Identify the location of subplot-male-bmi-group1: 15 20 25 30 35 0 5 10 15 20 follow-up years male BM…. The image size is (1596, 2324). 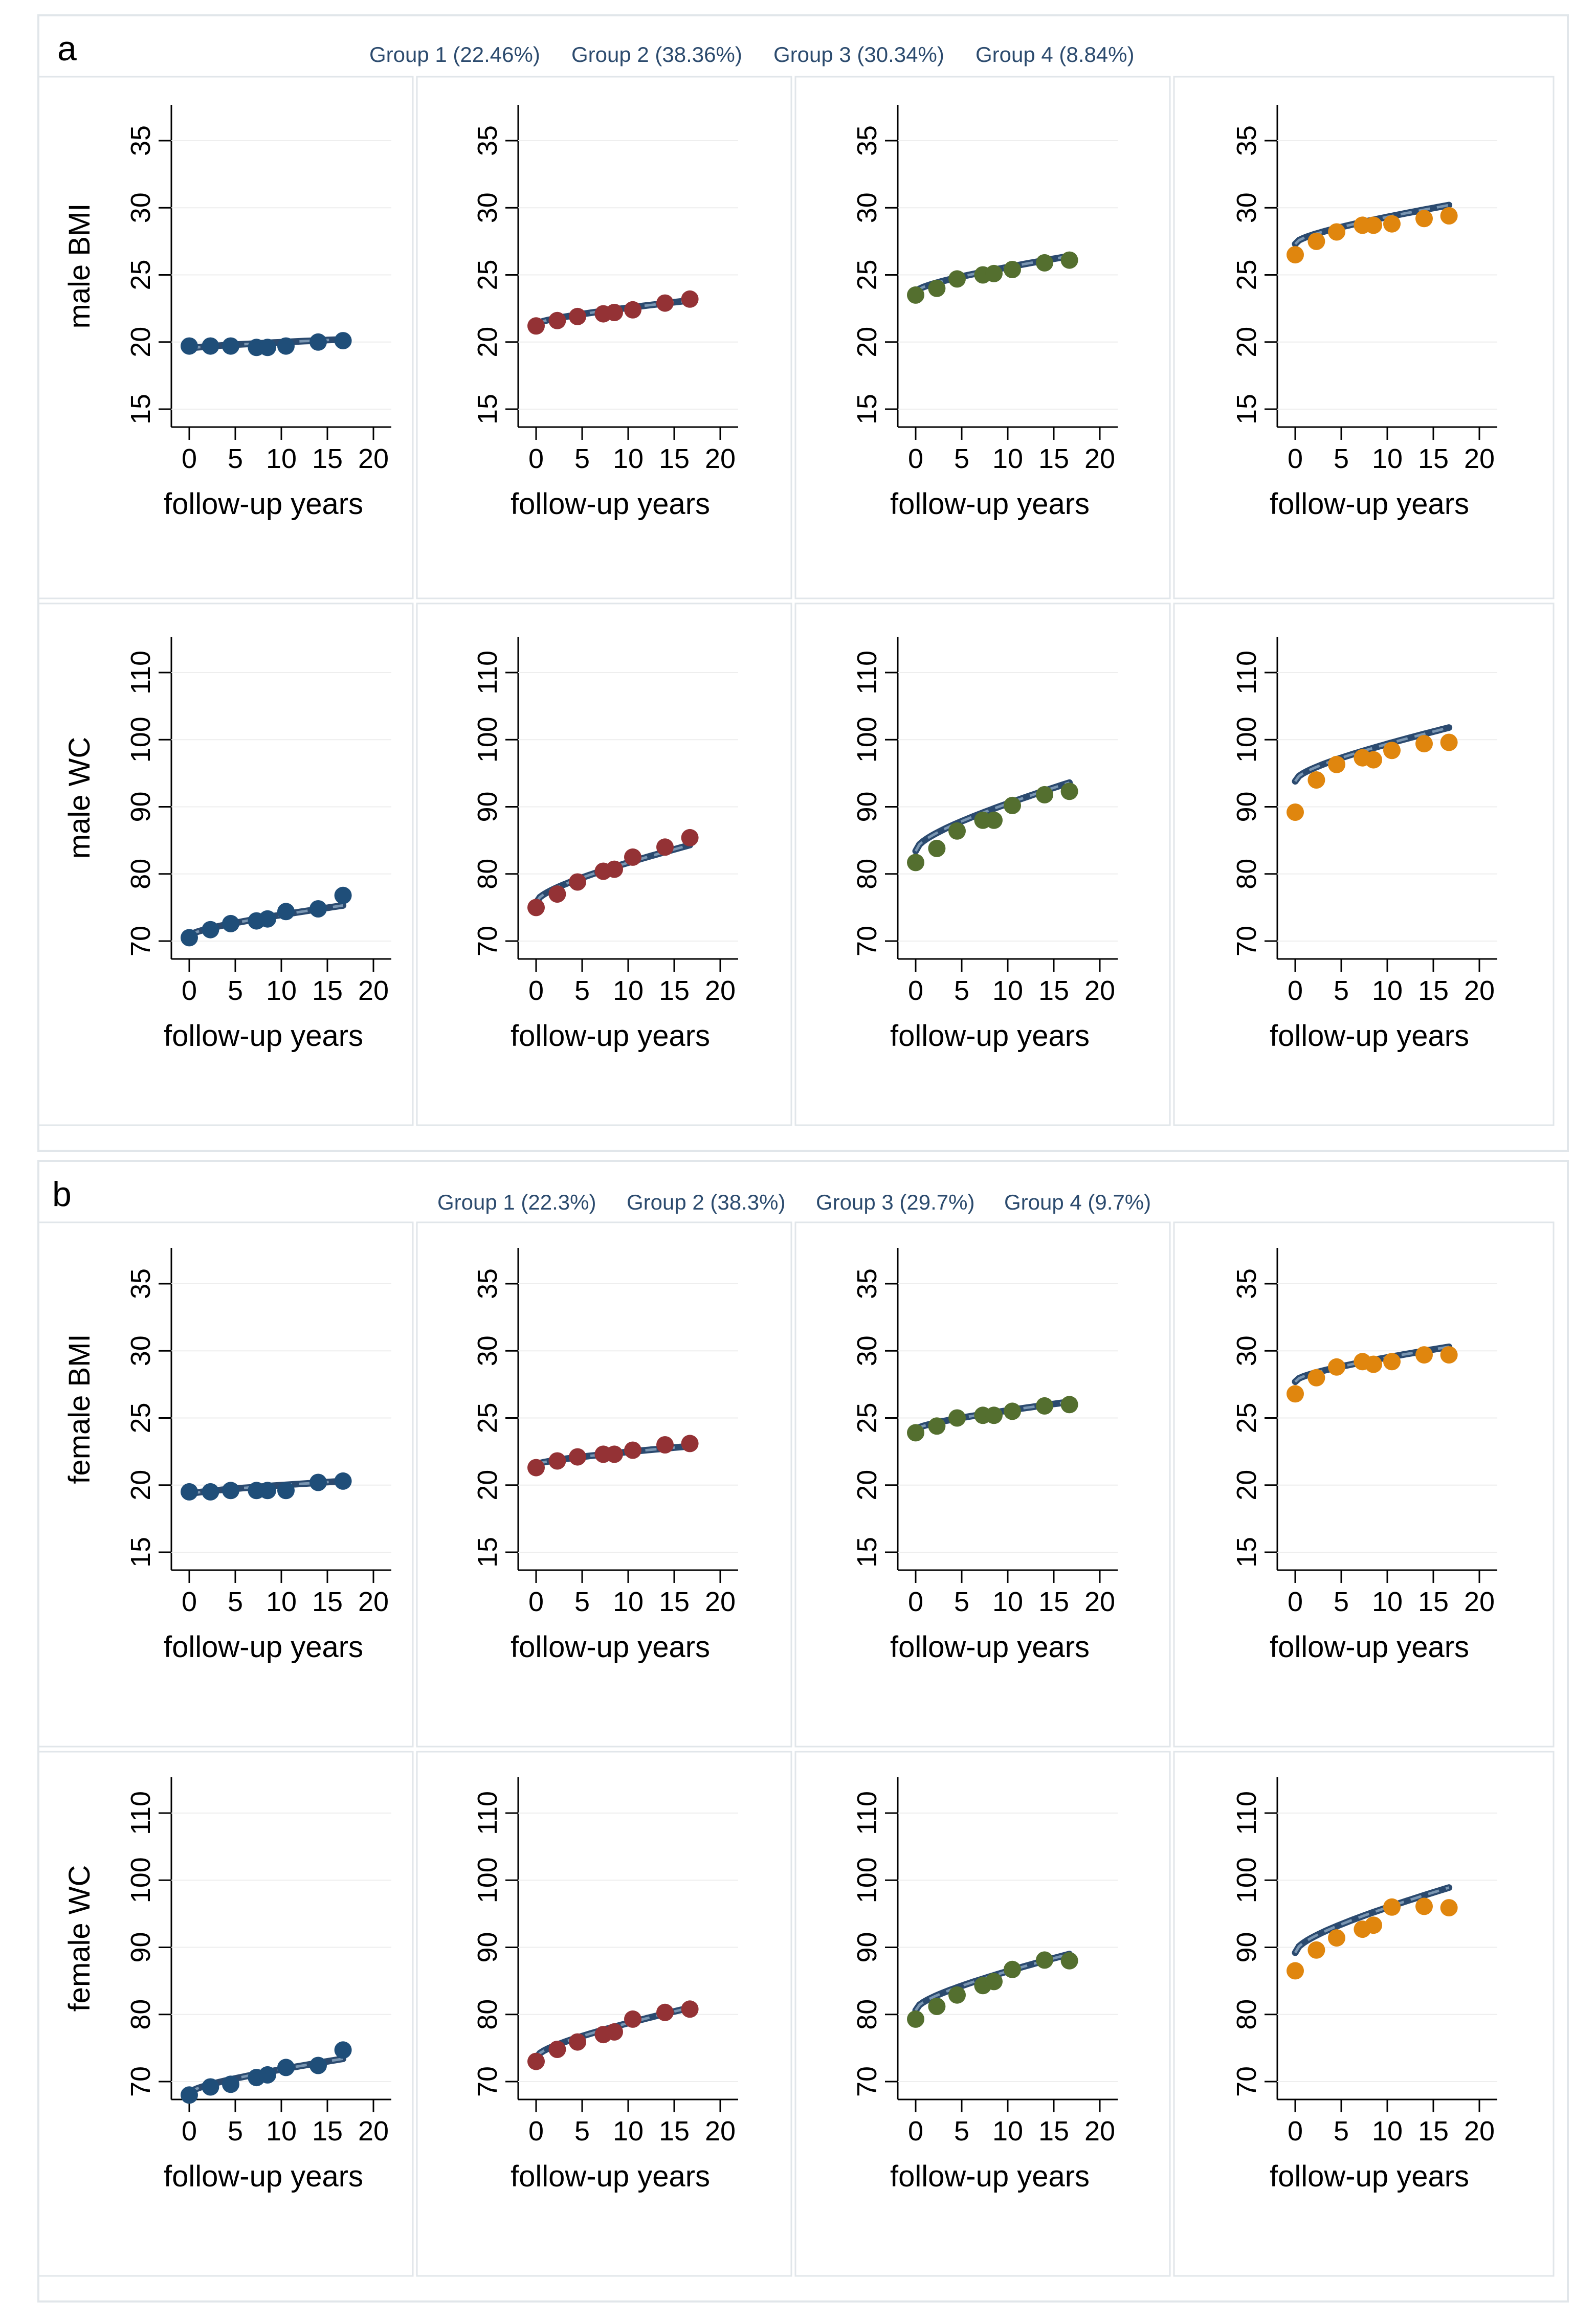
(227, 313).